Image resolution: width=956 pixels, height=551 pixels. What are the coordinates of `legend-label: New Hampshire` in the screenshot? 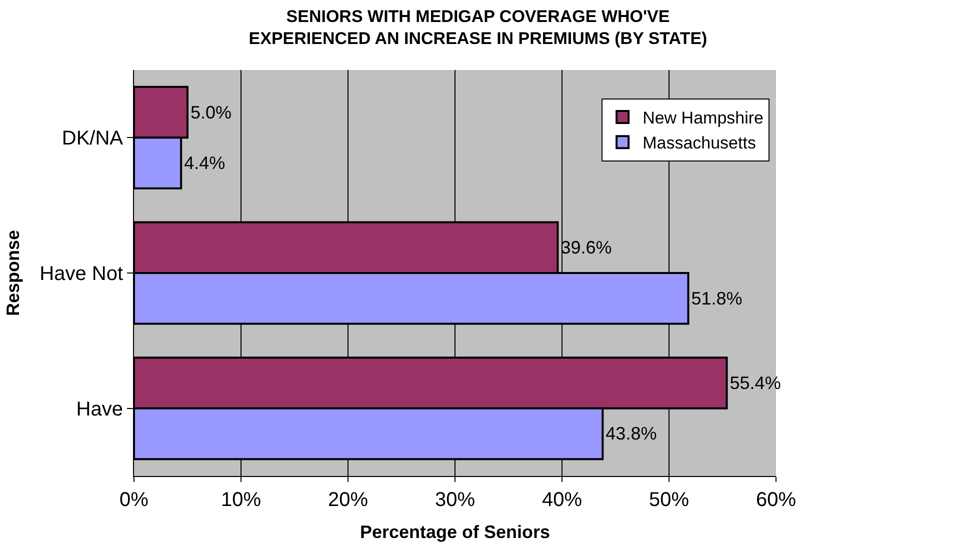 It's located at (703, 118).